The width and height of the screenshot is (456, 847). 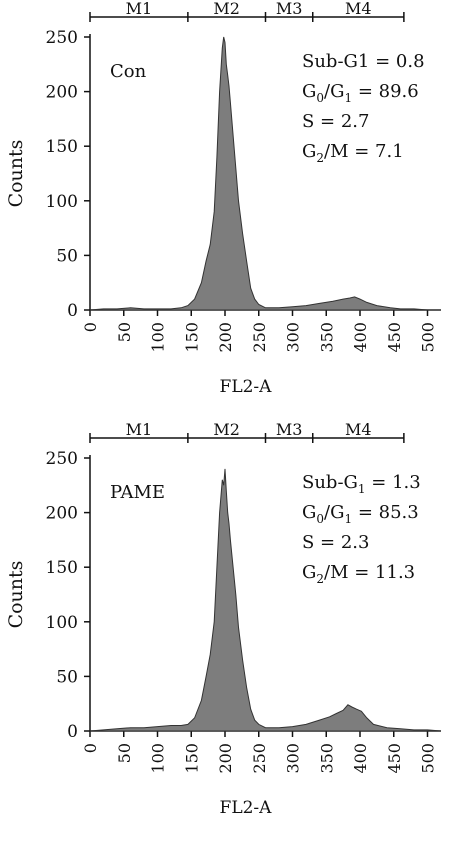 I want to click on stat-line: G2/M = 11.3, so click(x=358, y=574).